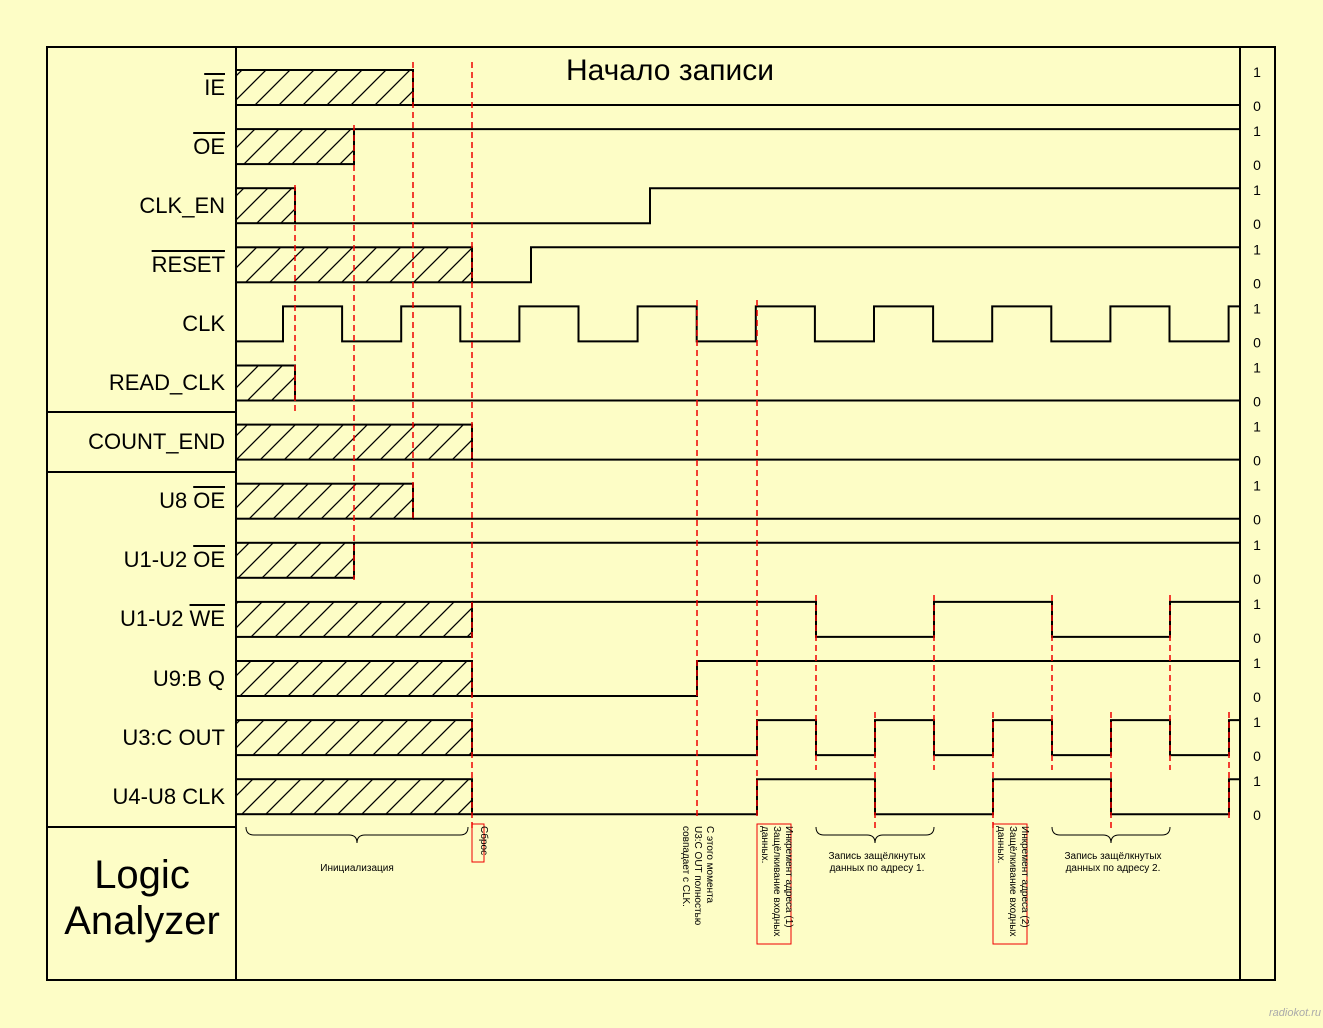 The image size is (1323, 1028). What do you see at coordinates (1113, 868) in the screenshot?
I see `annotation: данных по адресу 2.` at bounding box center [1113, 868].